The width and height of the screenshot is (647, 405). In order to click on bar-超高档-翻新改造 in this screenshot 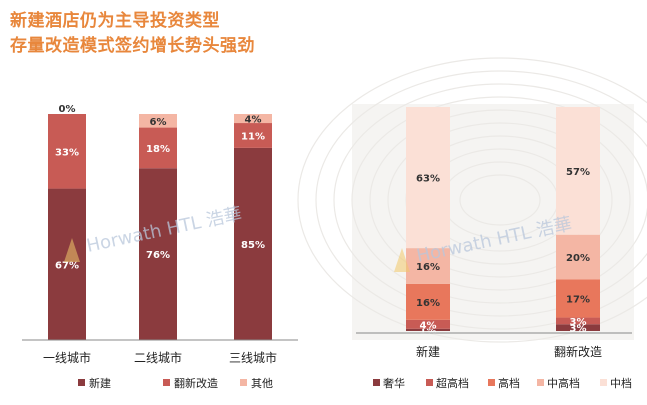, I will do `click(578, 321)`.